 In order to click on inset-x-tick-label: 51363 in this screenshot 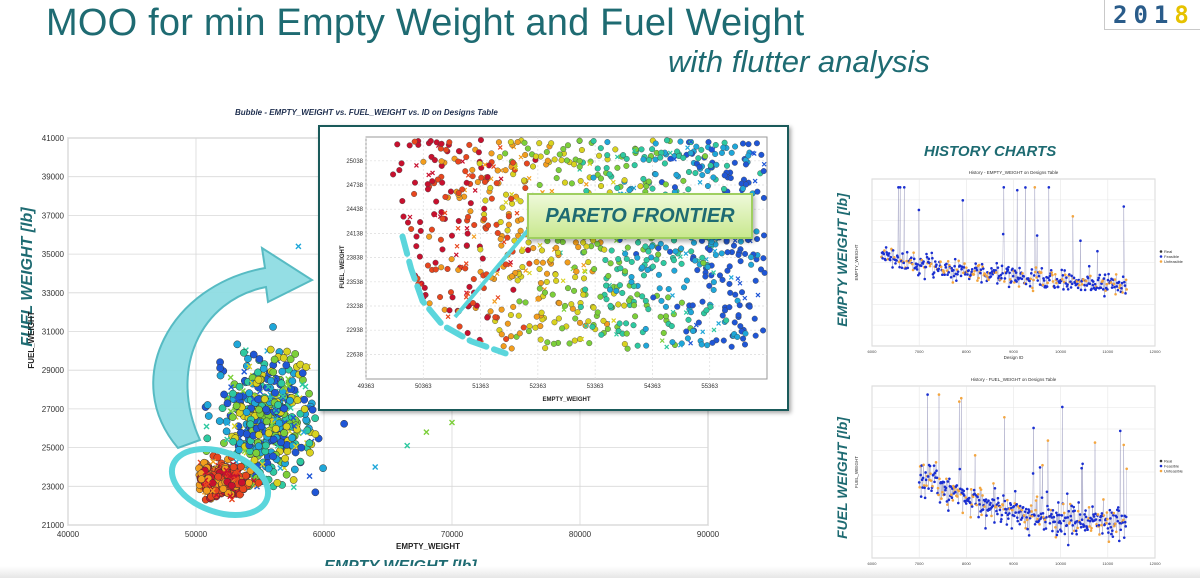, I will do `click(480, 387)`.